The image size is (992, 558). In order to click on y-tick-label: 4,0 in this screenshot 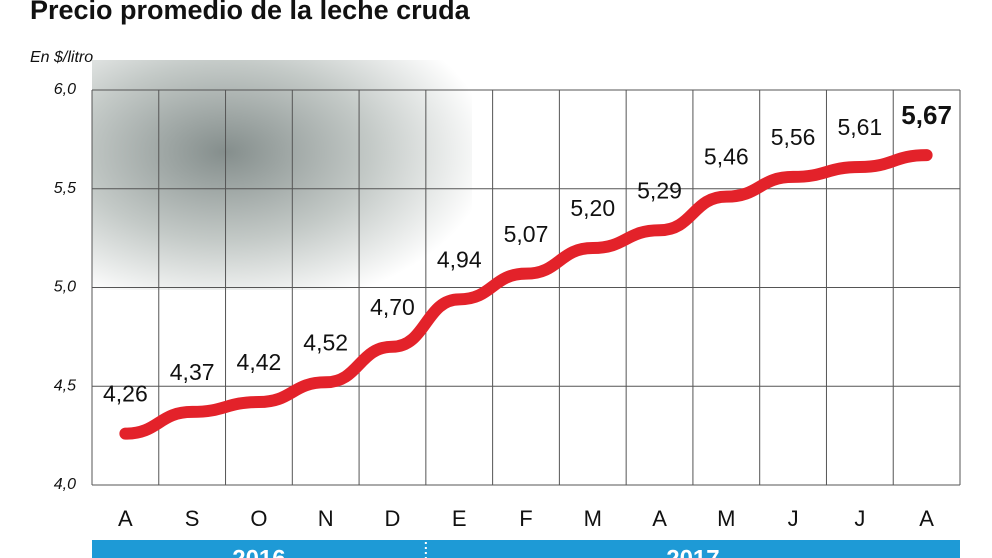, I will do `click(65, 484)`.